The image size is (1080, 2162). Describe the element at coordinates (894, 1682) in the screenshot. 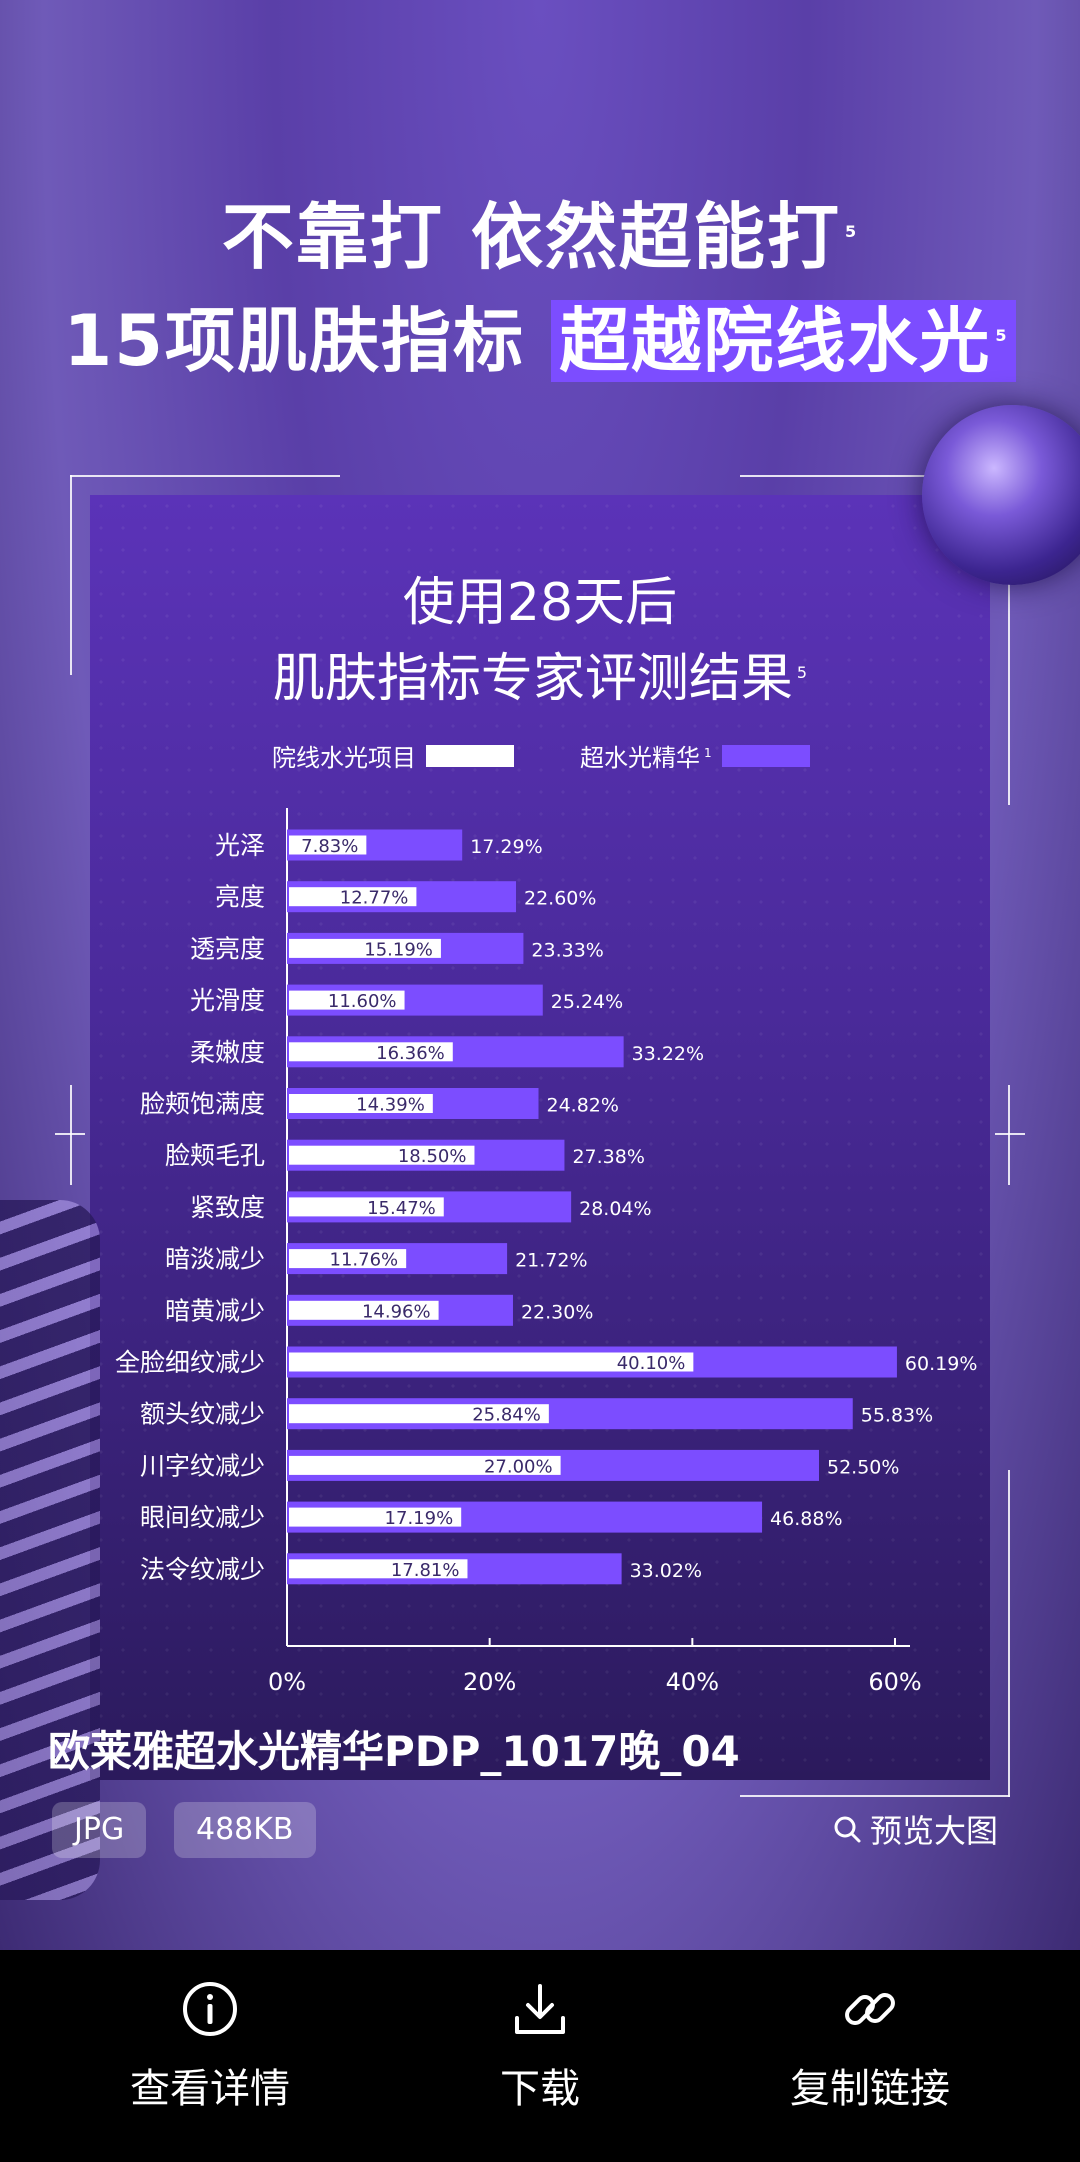

I see `x-tick-label: 60%` at that location.